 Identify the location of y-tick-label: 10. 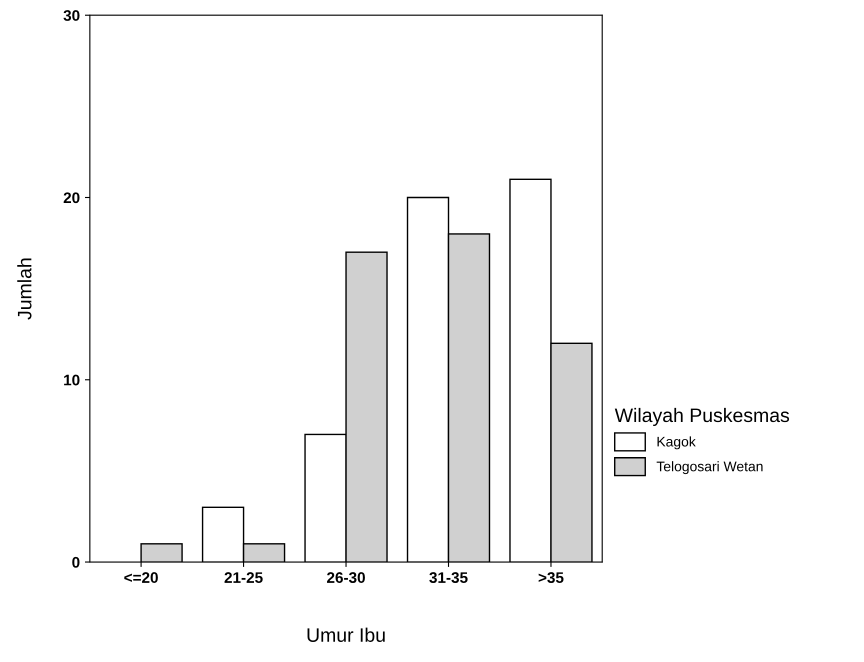
(72, 380).